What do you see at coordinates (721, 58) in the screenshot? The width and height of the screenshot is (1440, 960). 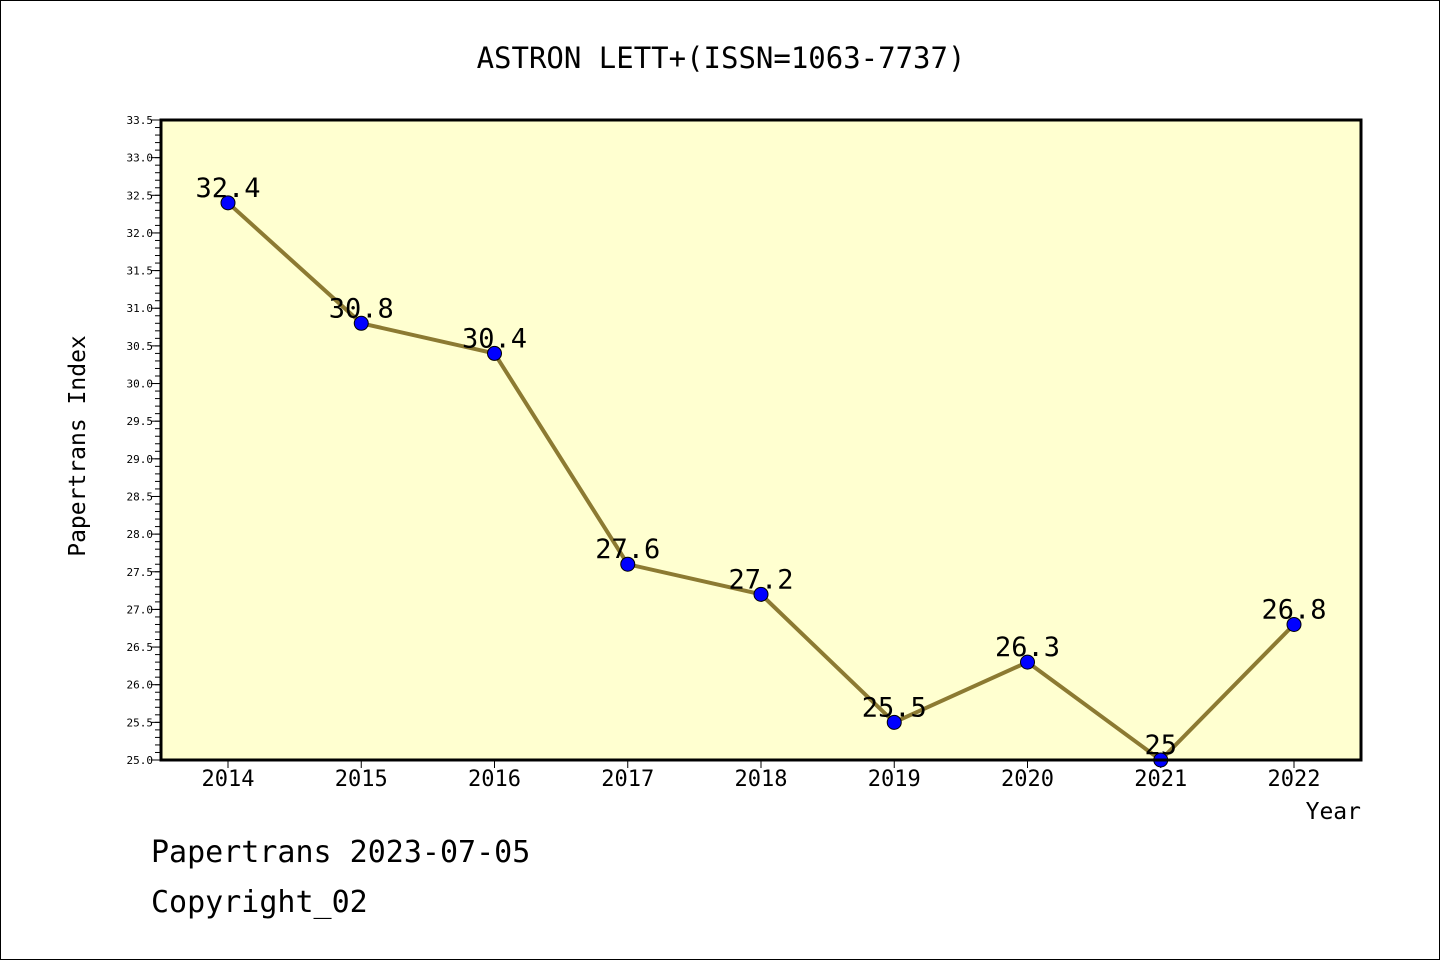 I see `chart-title: ASTRON LETT+(ISSN=1063-7737)` at bounding box center [721, 58].